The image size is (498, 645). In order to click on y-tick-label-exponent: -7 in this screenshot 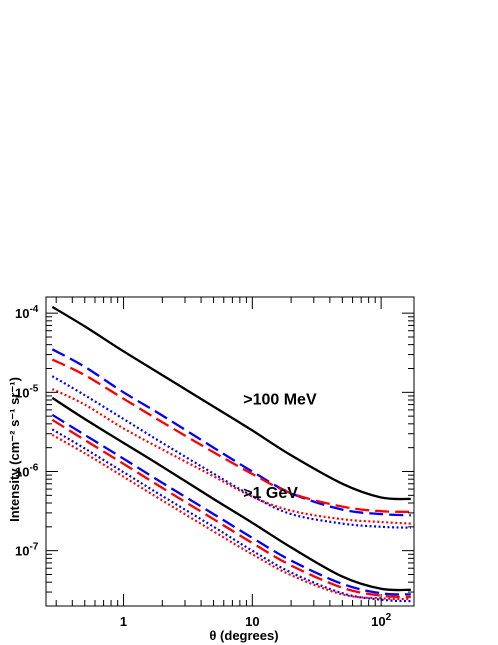, I will do `click(33, 547)`.